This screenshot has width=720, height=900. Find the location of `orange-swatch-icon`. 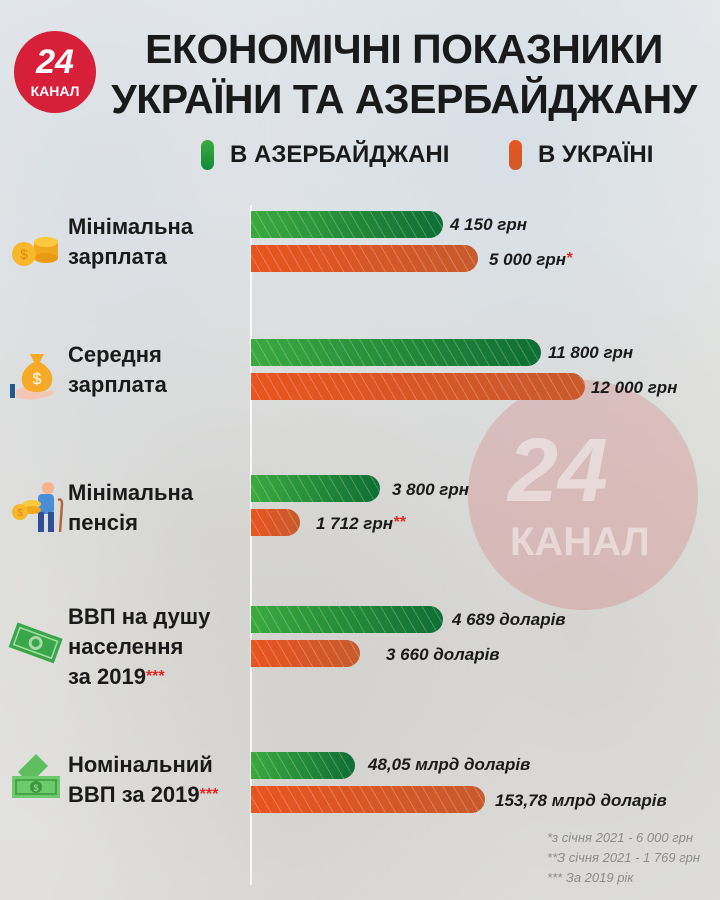

orange-swatch-icon is located at coordinates (515, 155).